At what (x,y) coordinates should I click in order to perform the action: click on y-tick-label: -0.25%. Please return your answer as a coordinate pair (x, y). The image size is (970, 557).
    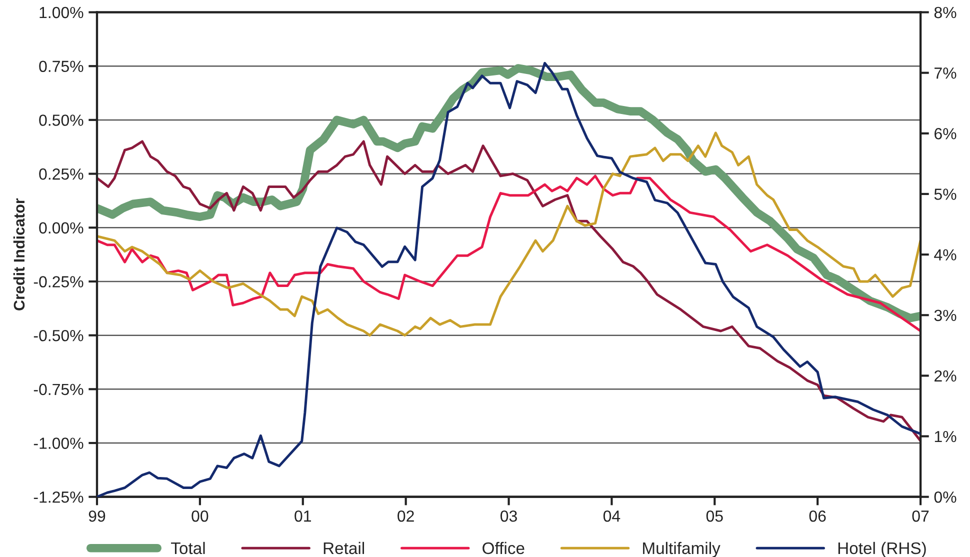
    Looking at the image, I should click on (59, 282).